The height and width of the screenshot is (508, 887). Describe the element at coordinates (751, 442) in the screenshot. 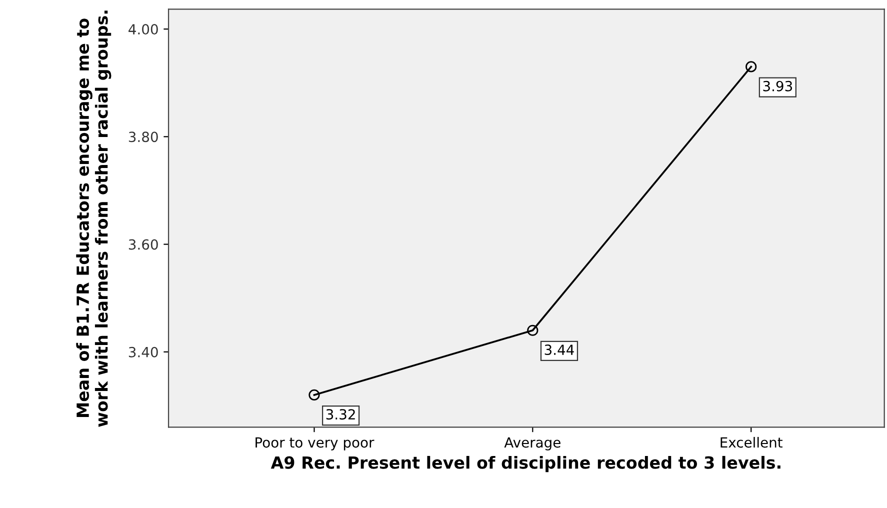

I see `x-tick-label: Excellent` at that location.